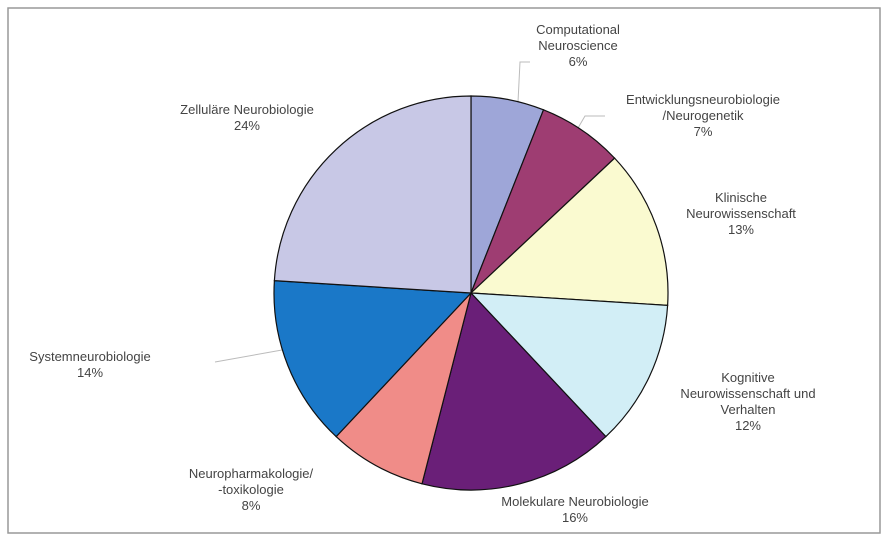 This screenshot has width=886, height=541. Describe the element at coordinates (703, 131) in the screenshot. I see `value-label: 7%` at that location.